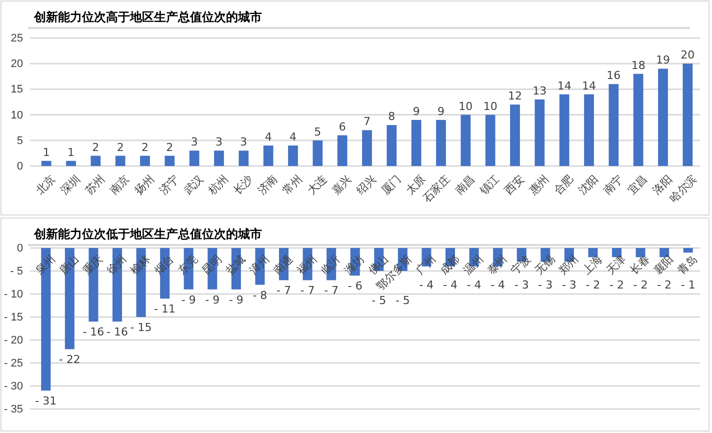  What do you see at coordinates (218, 185) in the screenshot?
I see `x-tick-label: 杭州` at bounding box center [218, 185].